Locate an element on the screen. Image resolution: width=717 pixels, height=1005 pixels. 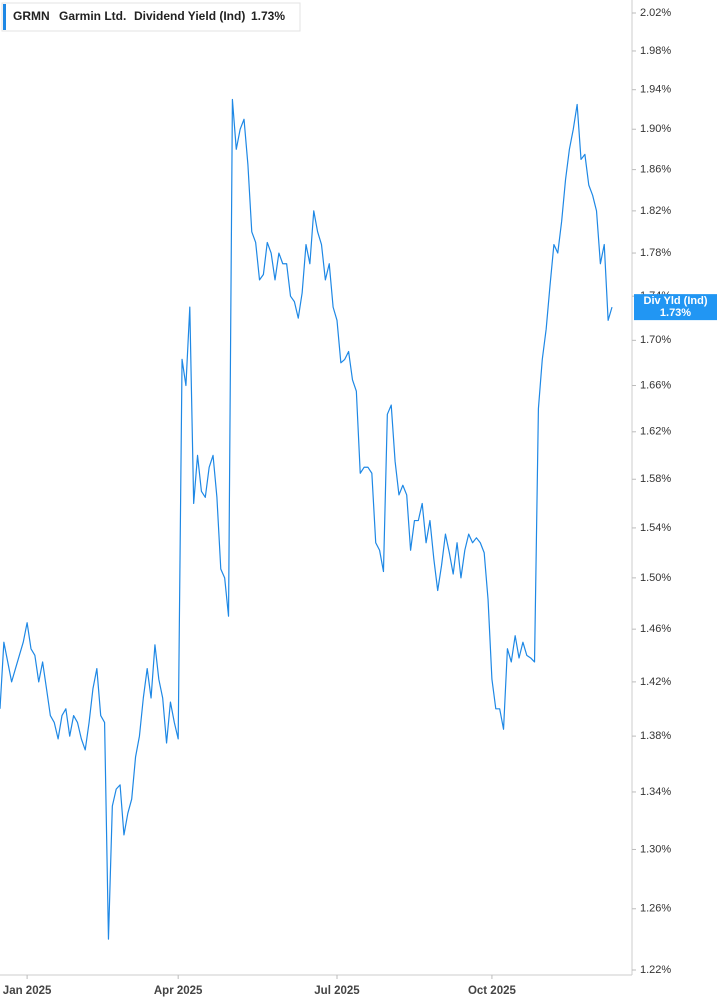
value-badge is located at coordinates (675, 307).